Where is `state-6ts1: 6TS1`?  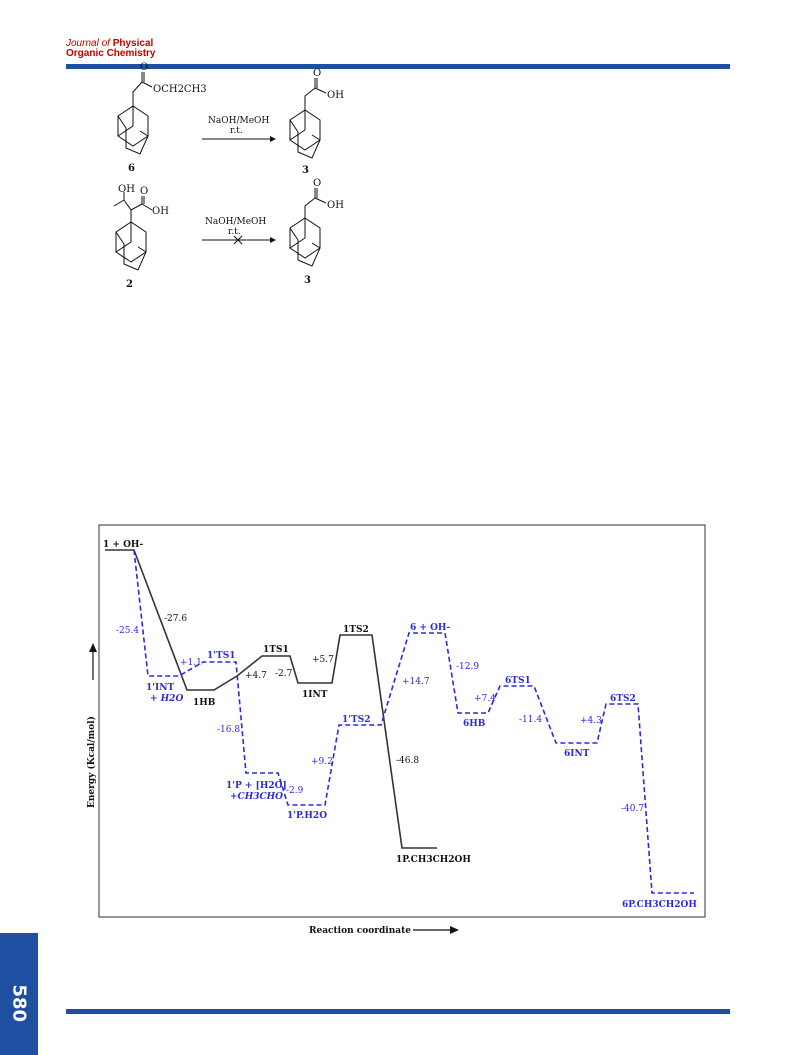
state-6ts1: 6TS1 is located at coordinates (518, 681).